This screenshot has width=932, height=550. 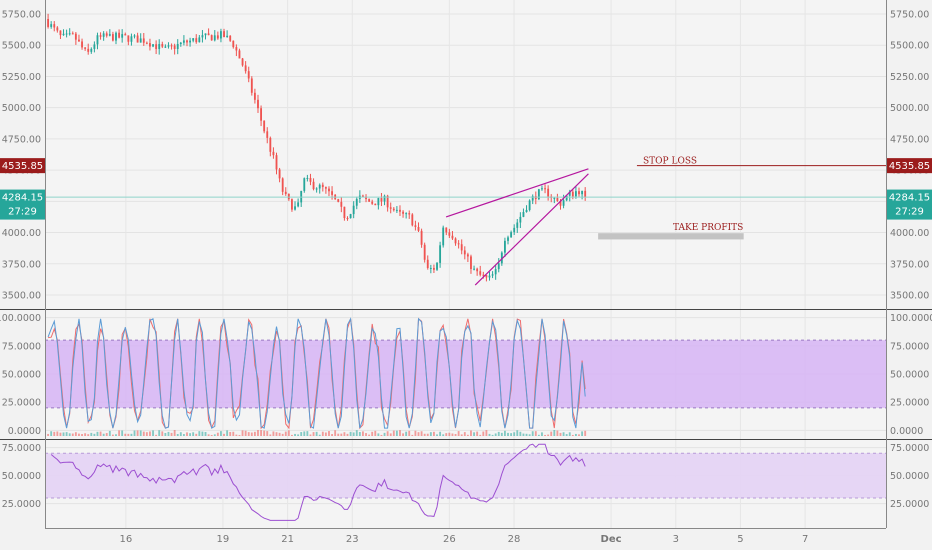 I want to click on left-current-price-tag: 4284.15 27:29, so click(x=22, y=204).